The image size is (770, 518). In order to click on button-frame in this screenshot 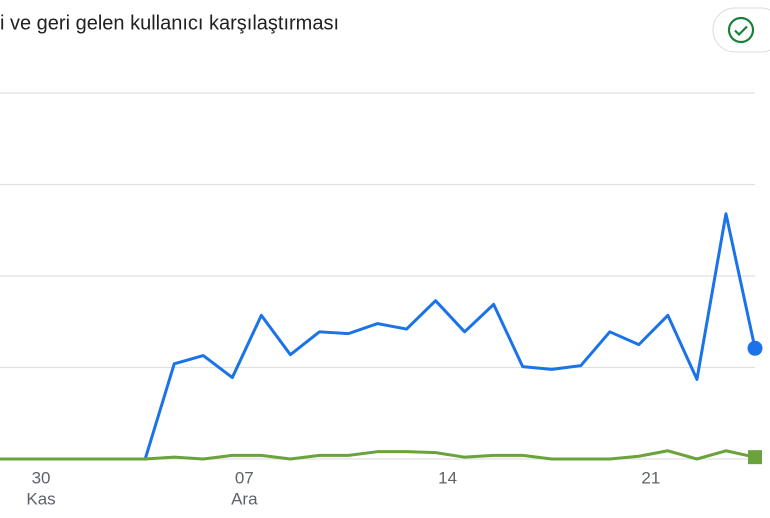, I will do `click(741, 30)`.